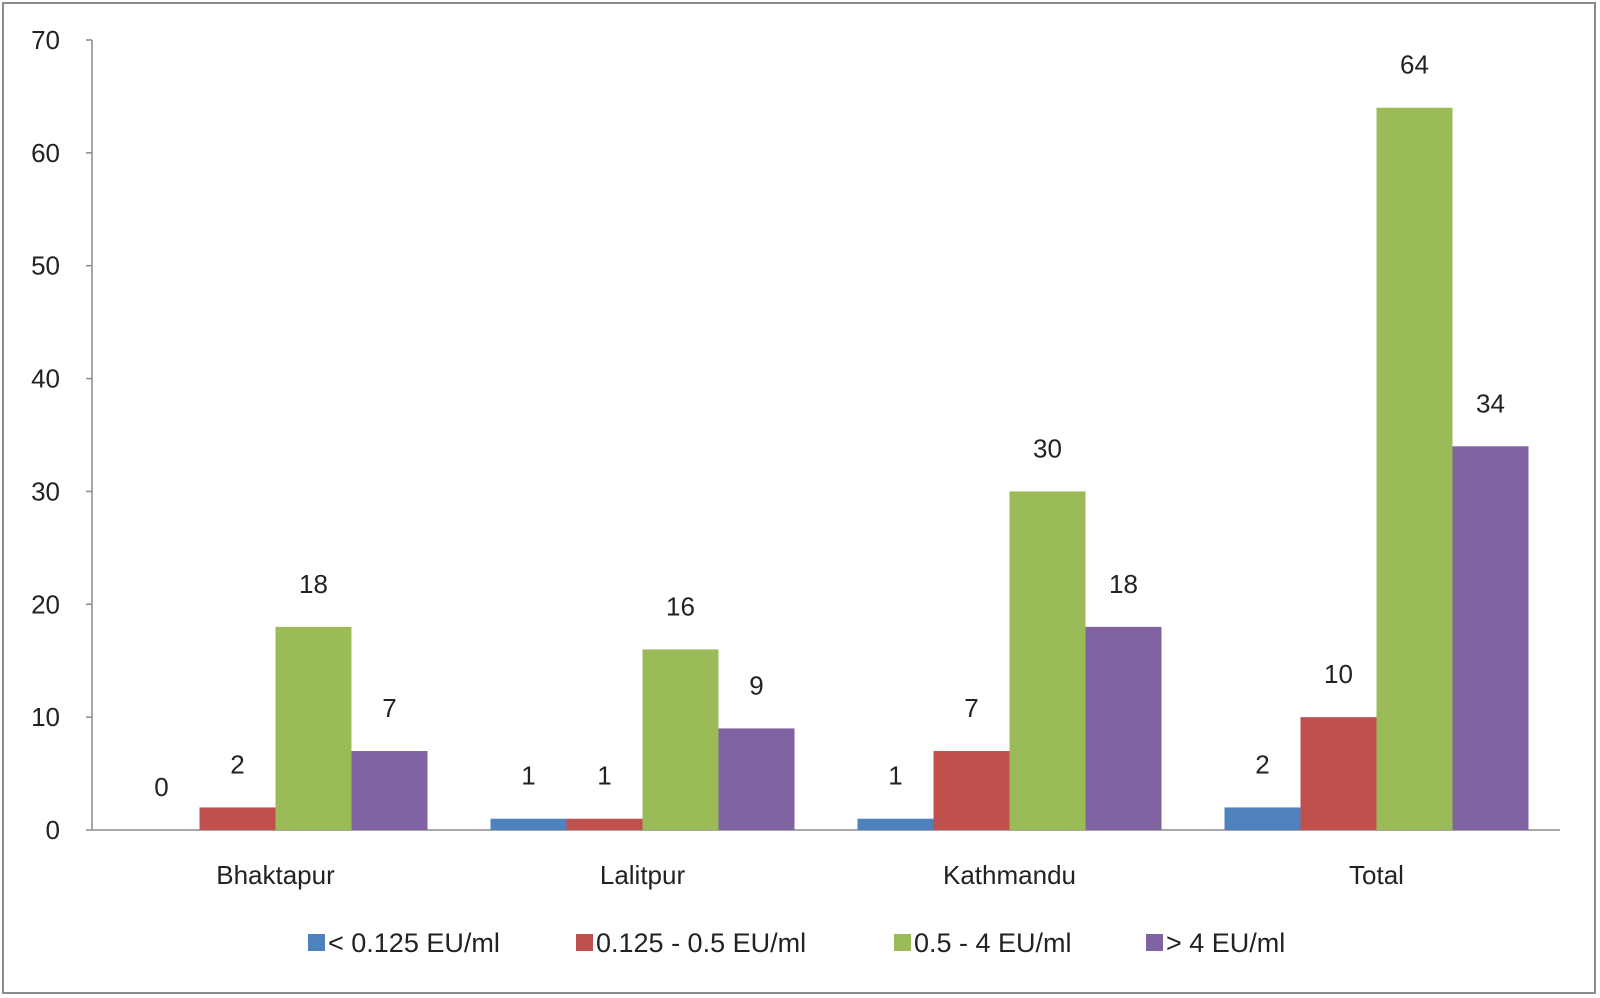  What do you see at coordinates (643, 875) in the screenshot?
I see `x-category-label: Lalitpur` at bounding box center [643, 875].